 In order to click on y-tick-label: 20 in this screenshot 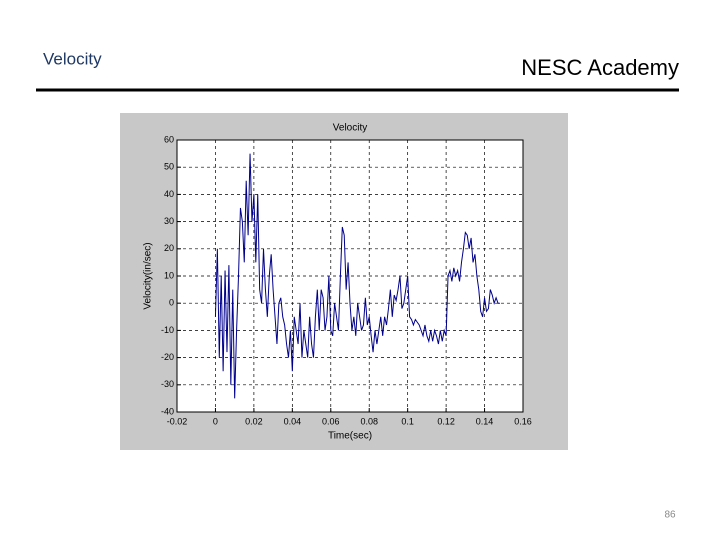, I will do `click(169, 248)`.